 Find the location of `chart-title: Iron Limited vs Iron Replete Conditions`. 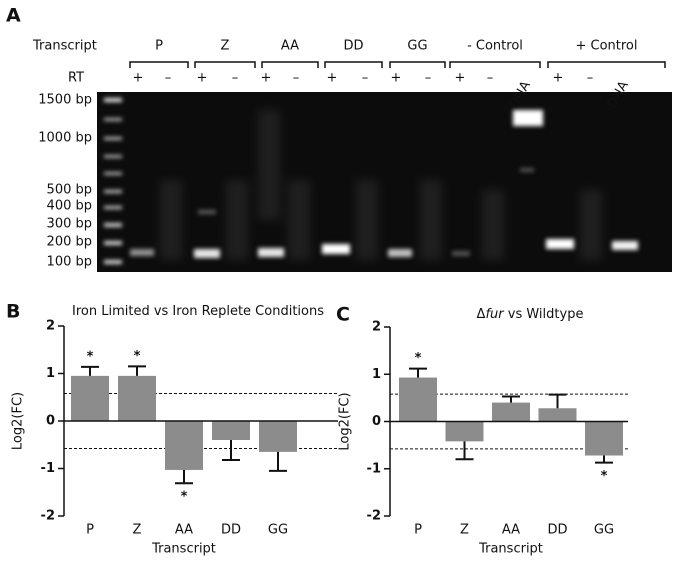

chart-title: Iron Limited vs Iron Replete Conditions is located at coordinates (198, 311).